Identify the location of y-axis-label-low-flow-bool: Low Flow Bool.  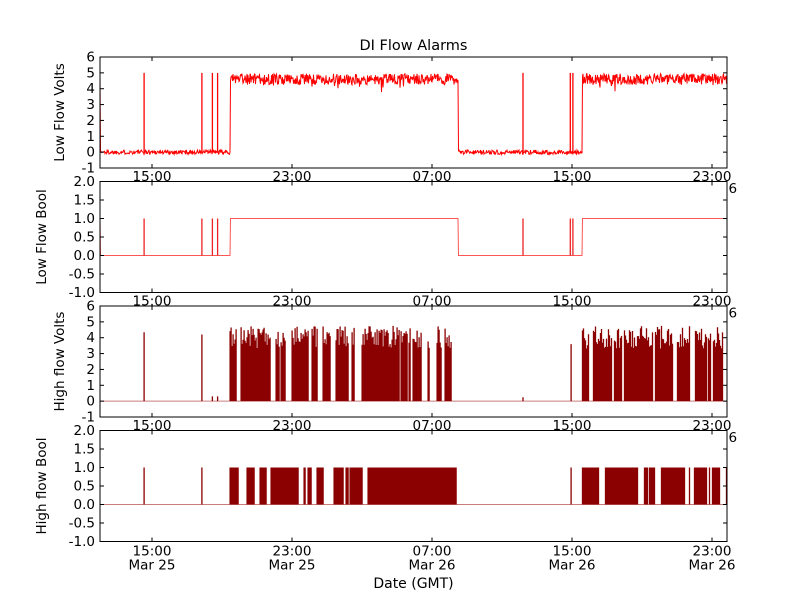
(42, 237).